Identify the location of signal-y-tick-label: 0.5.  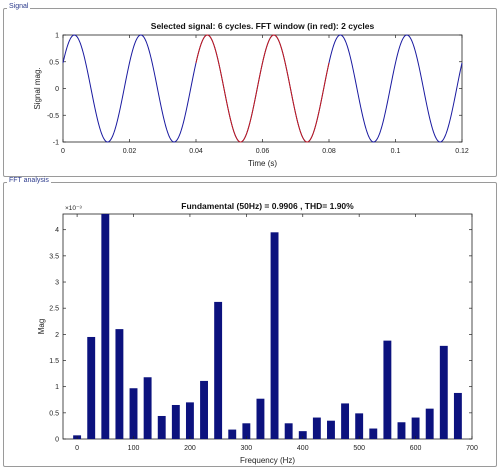
(54, 62).